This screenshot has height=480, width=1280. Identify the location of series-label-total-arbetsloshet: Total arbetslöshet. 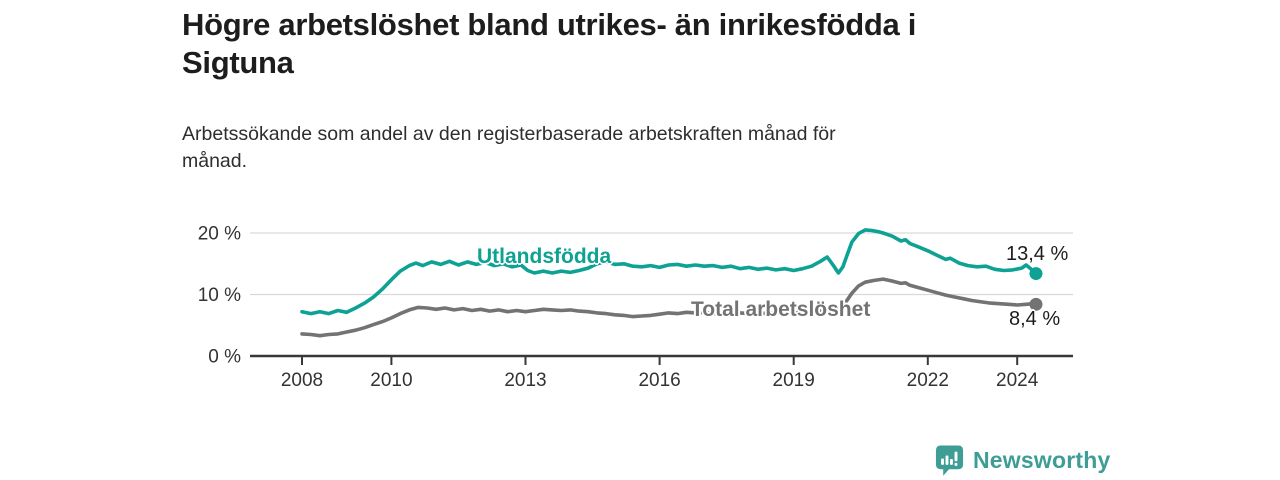
(781, 309).